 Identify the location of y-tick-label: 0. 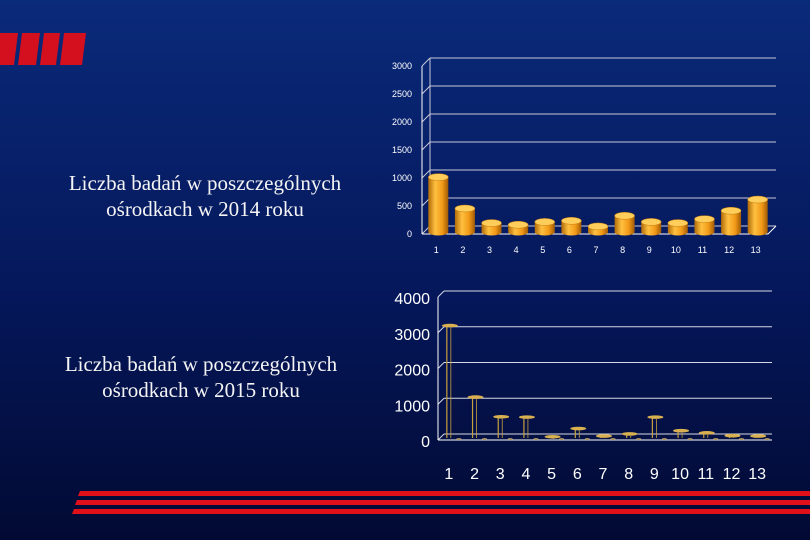
(425, 442).